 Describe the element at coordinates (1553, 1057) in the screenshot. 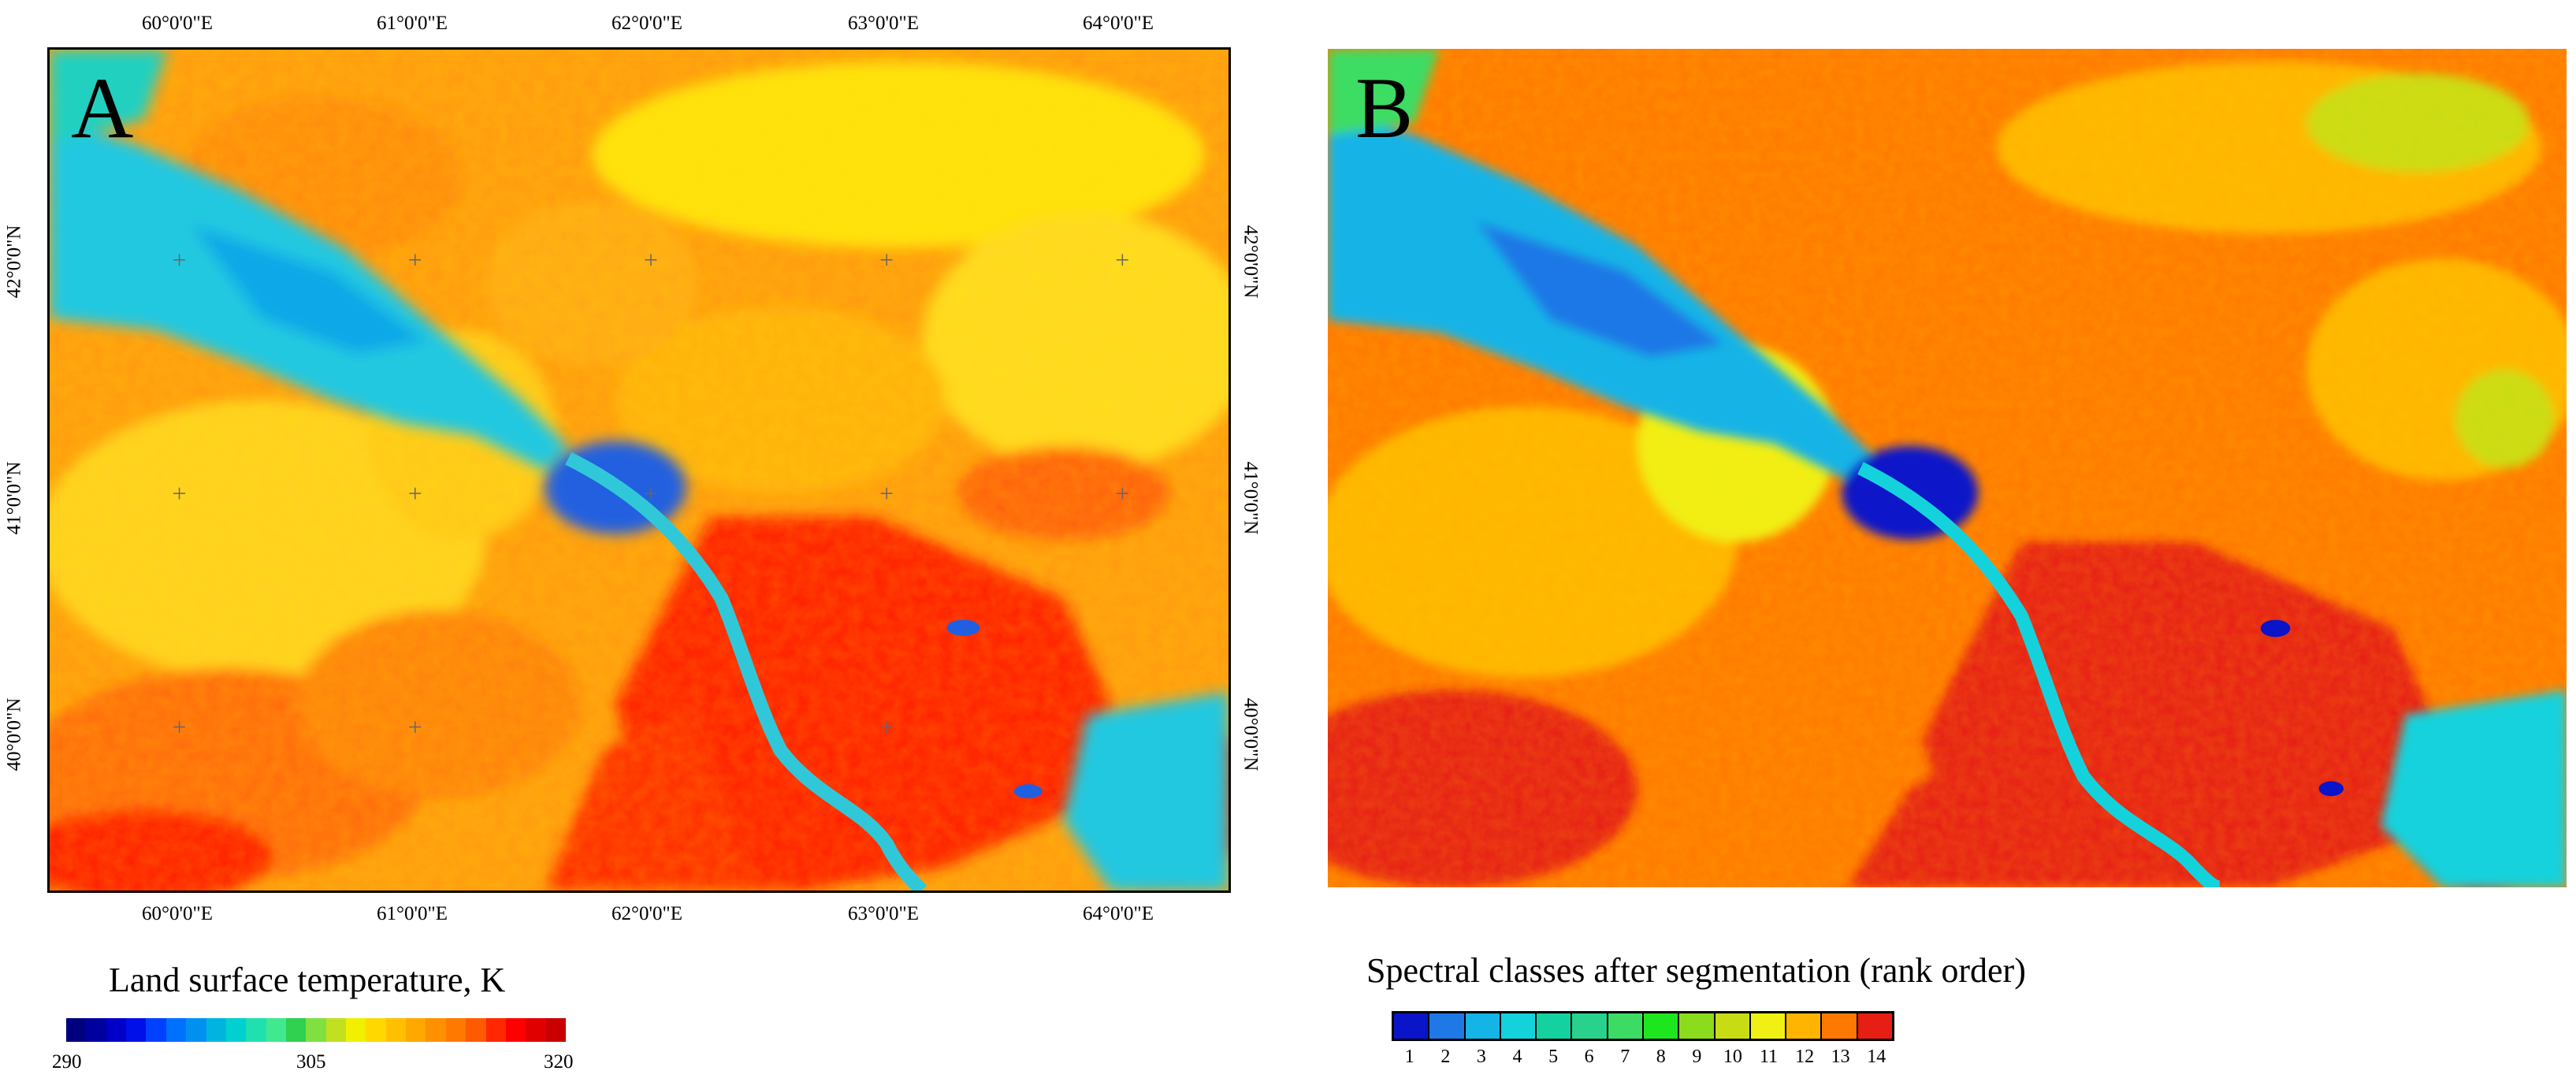

I see `class-number-label: 5` at that location.